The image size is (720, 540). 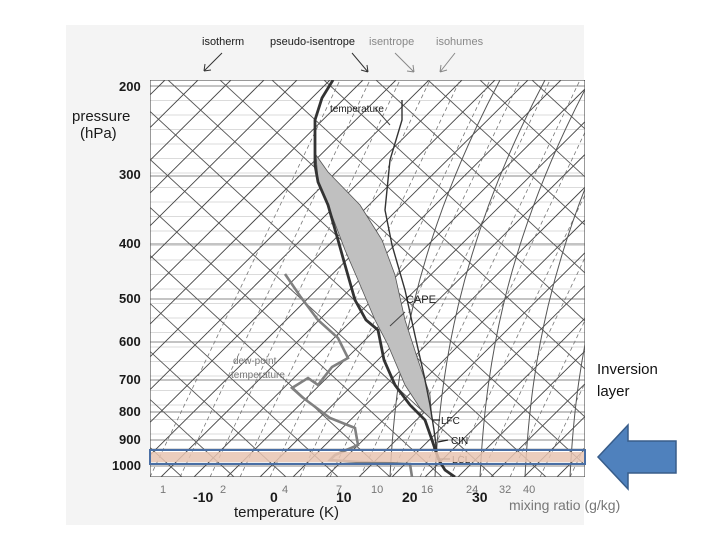 What do you see at coordinates (286, 512) in the screenshot?
I see `temperature-axis-title: temperature (K)` at bounding box center [286, 512].